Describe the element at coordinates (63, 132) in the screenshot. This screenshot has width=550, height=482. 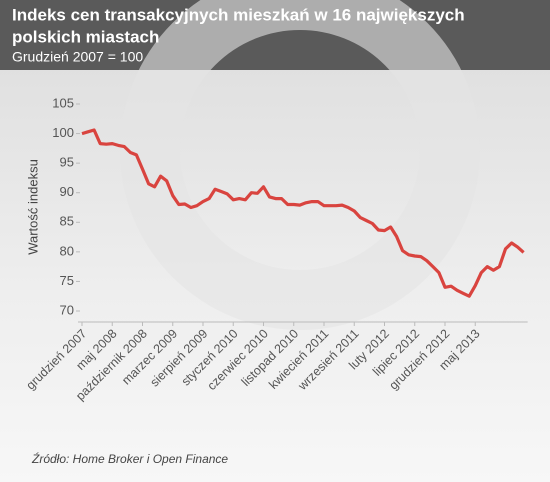
I see `y-tick-label: 100` at that location.